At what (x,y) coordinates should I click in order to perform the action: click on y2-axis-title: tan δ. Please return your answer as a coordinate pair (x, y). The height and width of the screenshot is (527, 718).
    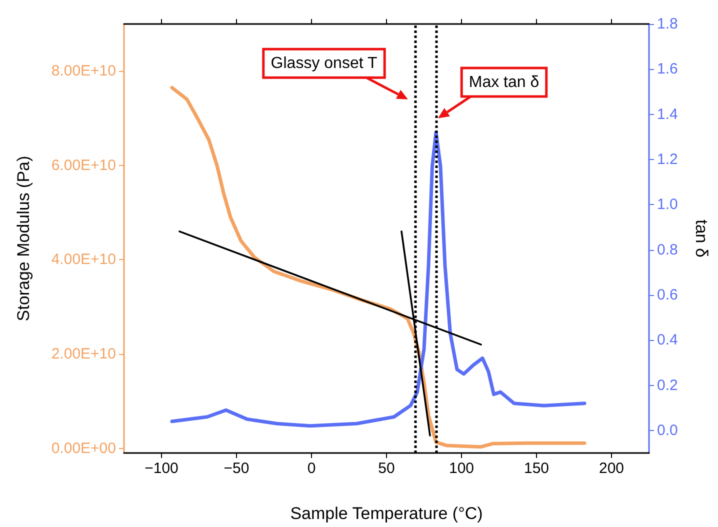
    Looking at the image, I should click on (701, 239).